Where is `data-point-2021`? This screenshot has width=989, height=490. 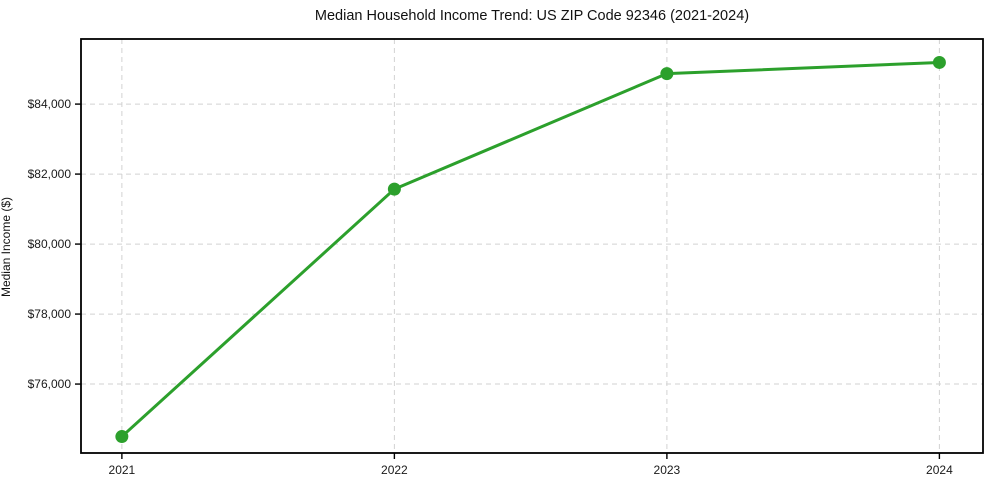
data-point-2021 is located at coordinates (122, 437).